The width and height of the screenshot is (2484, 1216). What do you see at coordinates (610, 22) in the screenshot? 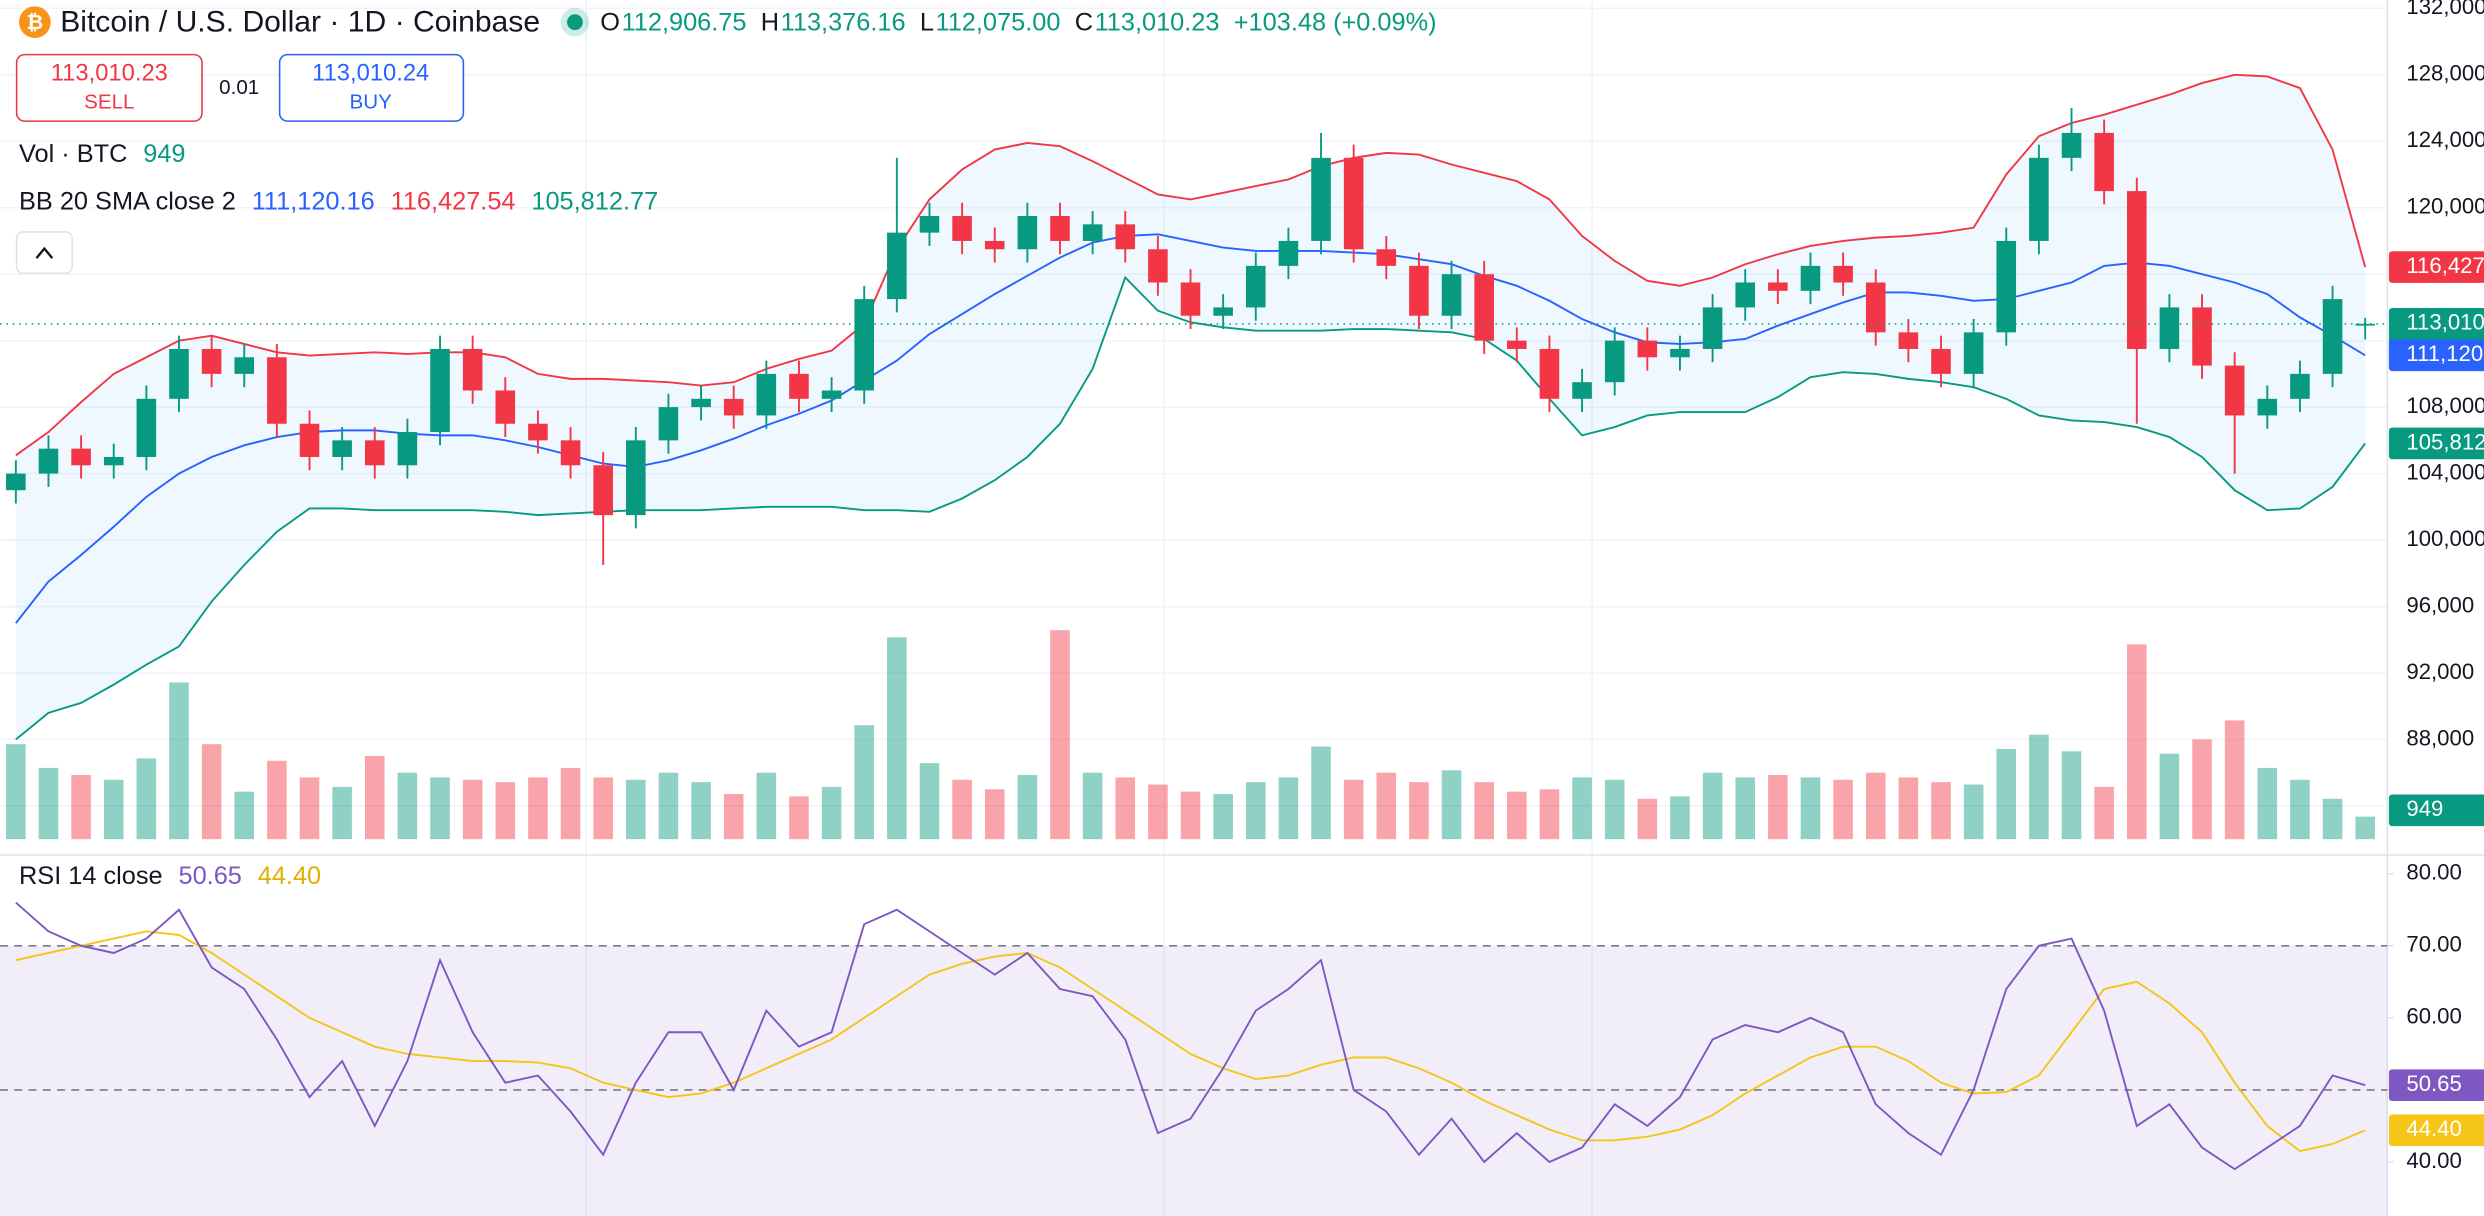
I see `ohlc-label: O` at bounding box center [610, 22].